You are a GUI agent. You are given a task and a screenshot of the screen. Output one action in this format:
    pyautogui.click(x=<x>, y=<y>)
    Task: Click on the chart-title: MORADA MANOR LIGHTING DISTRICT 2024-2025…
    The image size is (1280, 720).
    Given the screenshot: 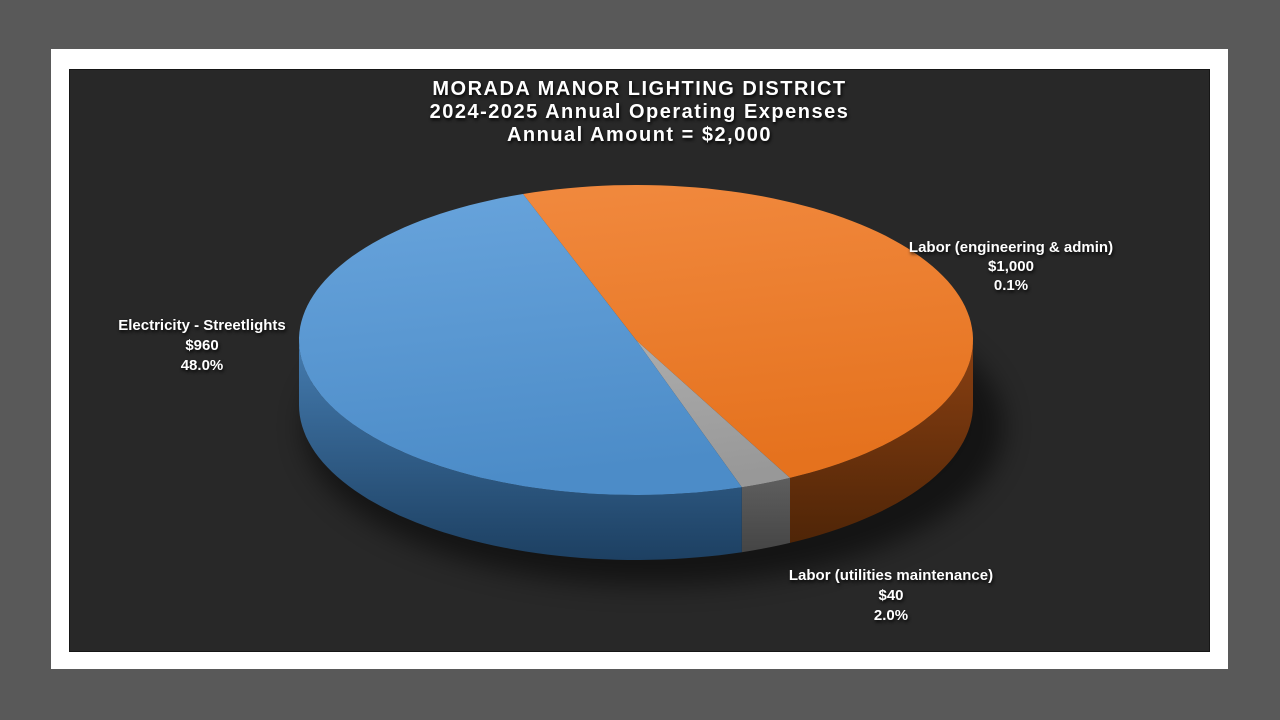 What is the action you would take?
    pyautogui.click(x=639, y=112)
    